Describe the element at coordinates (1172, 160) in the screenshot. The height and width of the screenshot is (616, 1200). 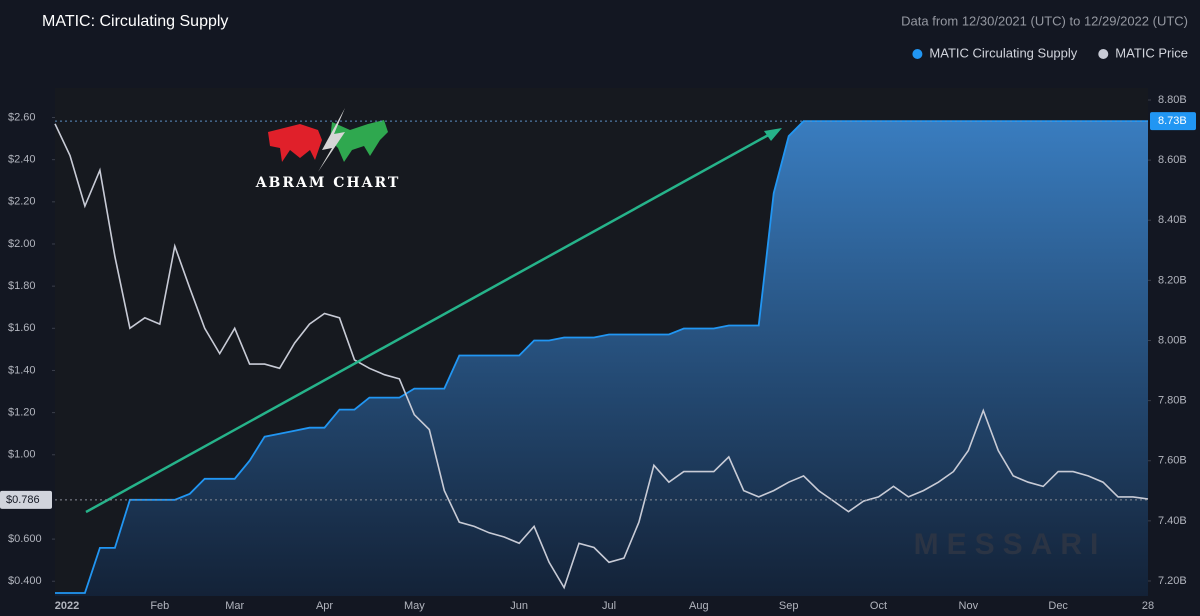
I see `y2-tick-label: 8.60B` at that location.